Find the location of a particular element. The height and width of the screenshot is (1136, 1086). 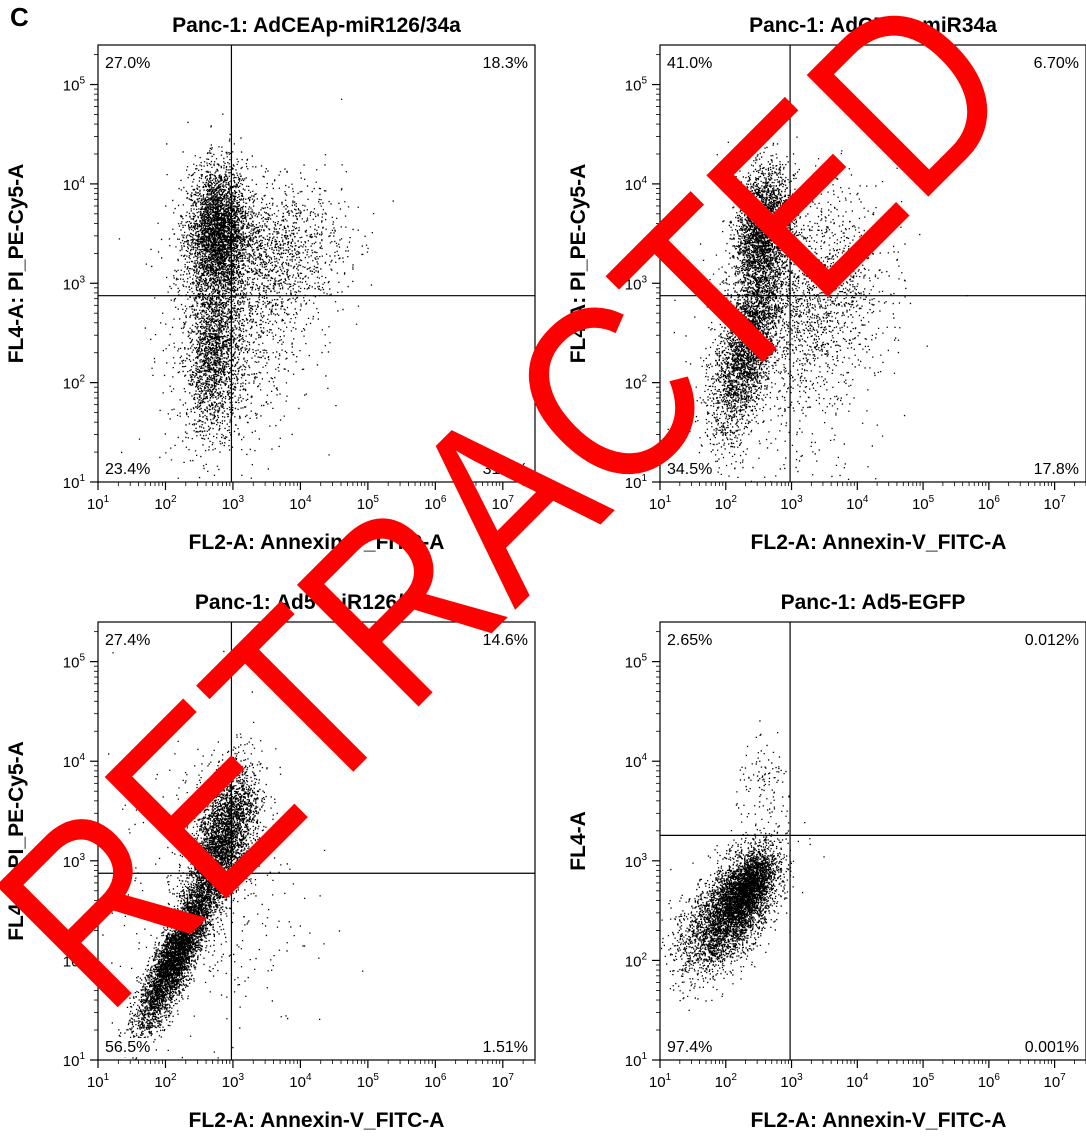

quadrant-percent-ll: 23.4% is located at coordinates (127, 469).